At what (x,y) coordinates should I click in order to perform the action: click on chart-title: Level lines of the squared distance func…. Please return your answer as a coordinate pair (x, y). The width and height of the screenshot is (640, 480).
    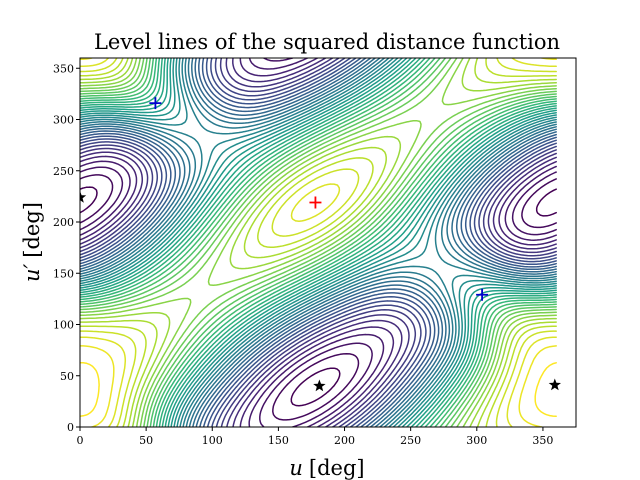
    Looking at the image, I should click on (327, 42).